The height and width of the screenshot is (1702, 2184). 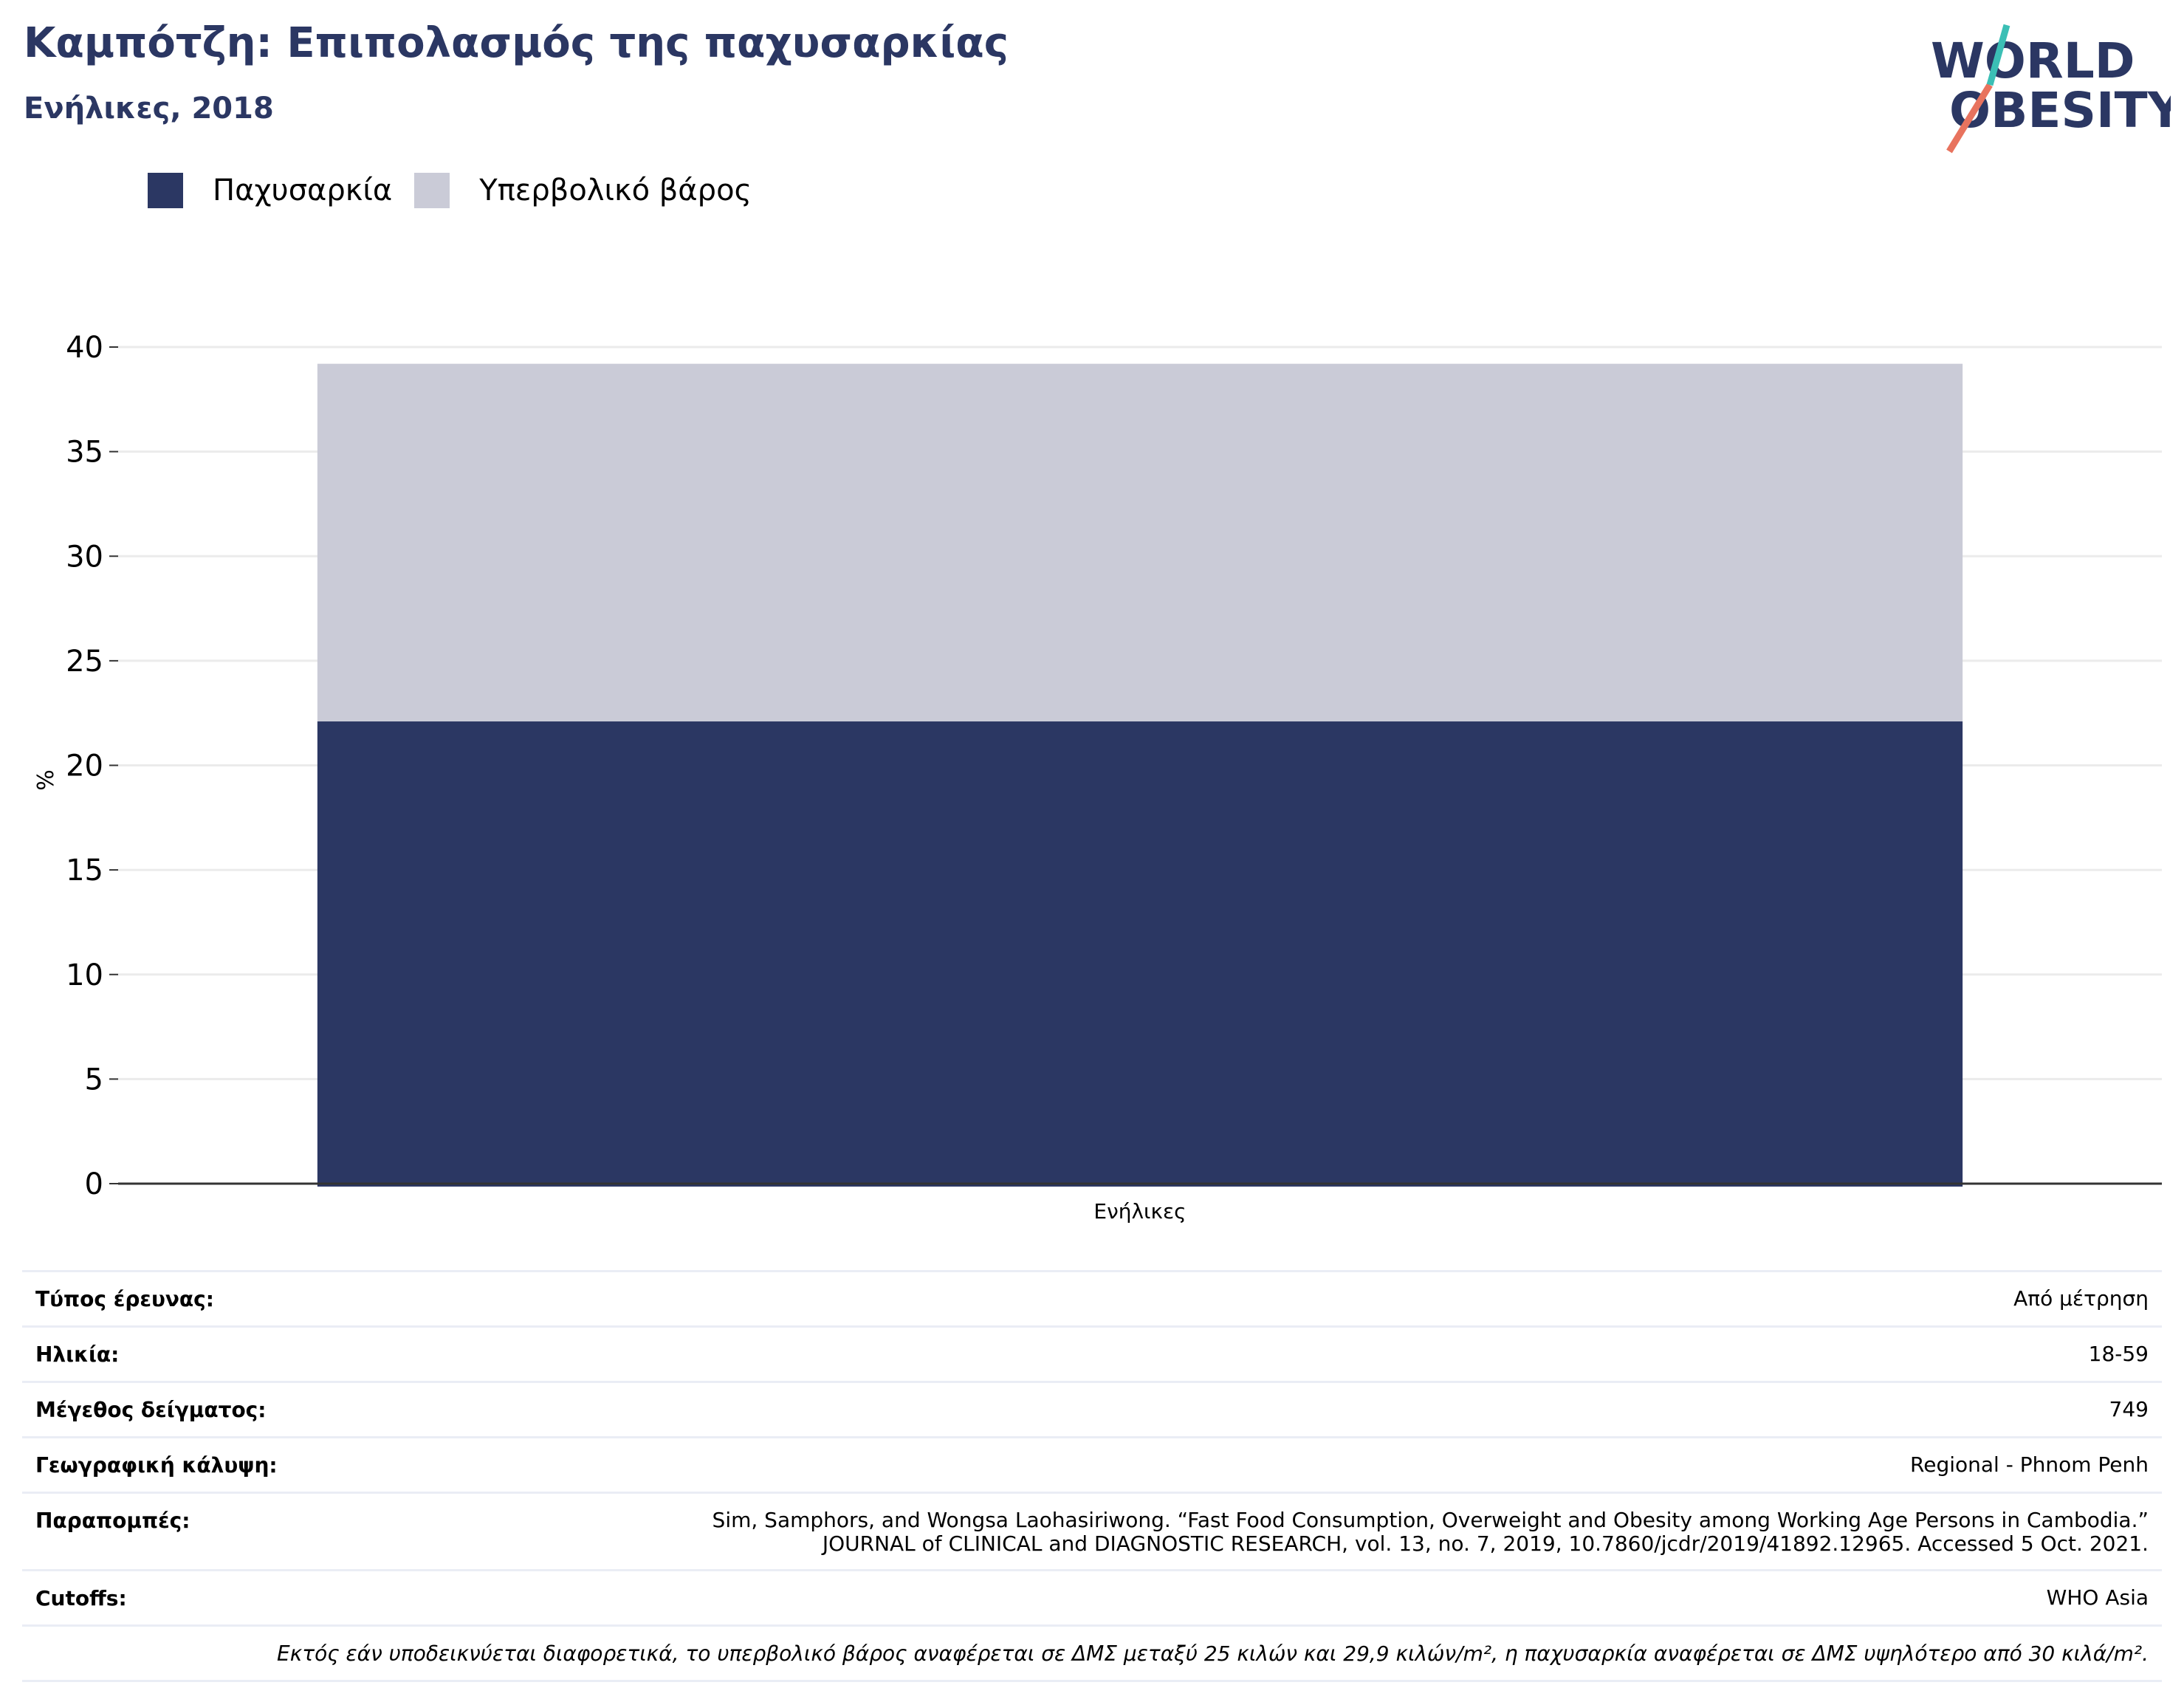 What do you see at coordinates (303, 190) in the screenshot?
I see `legend-label-obesity: Παχυσαρκία` at bounding box center [303, 190].